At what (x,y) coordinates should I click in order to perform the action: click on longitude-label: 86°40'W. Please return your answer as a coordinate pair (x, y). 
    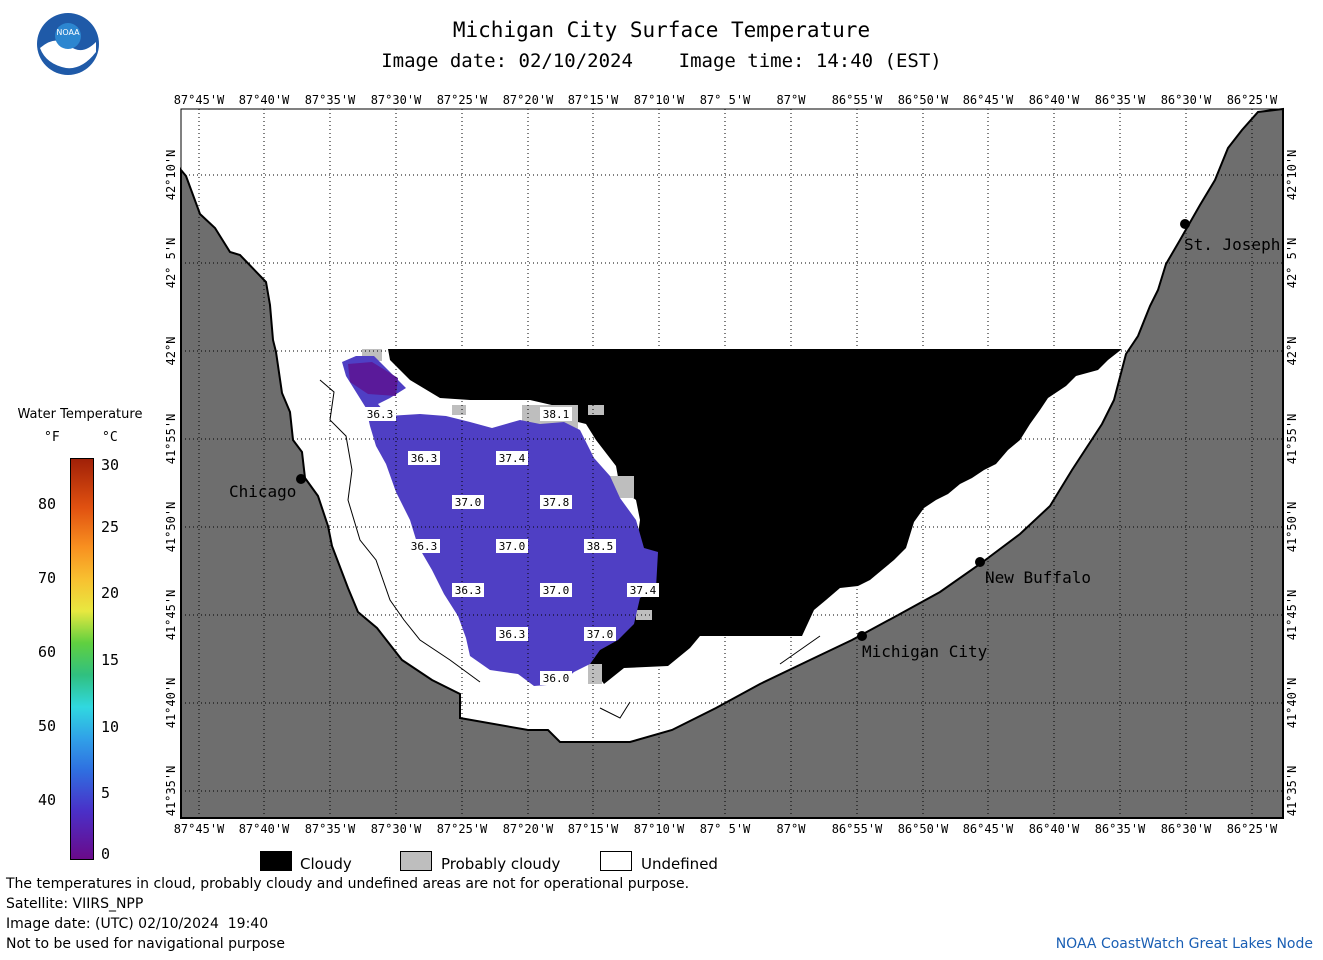
    Looking at the image, I should click on (1054, 100).